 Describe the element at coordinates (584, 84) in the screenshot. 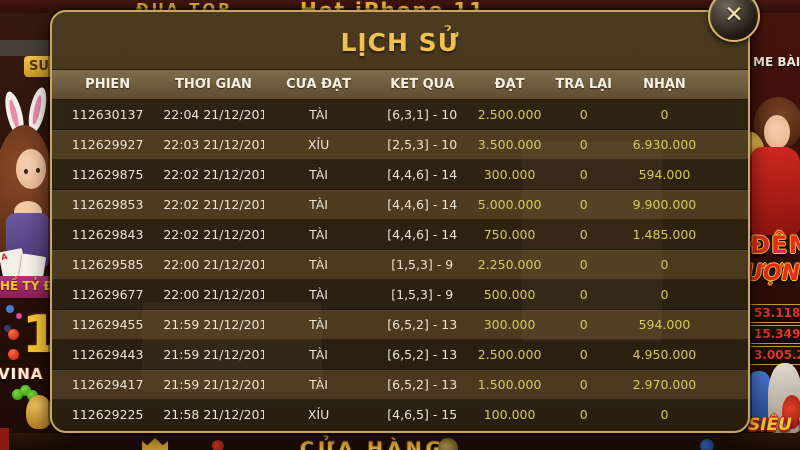

I see `column-header-refund: TRẢ LẠI` at that location.